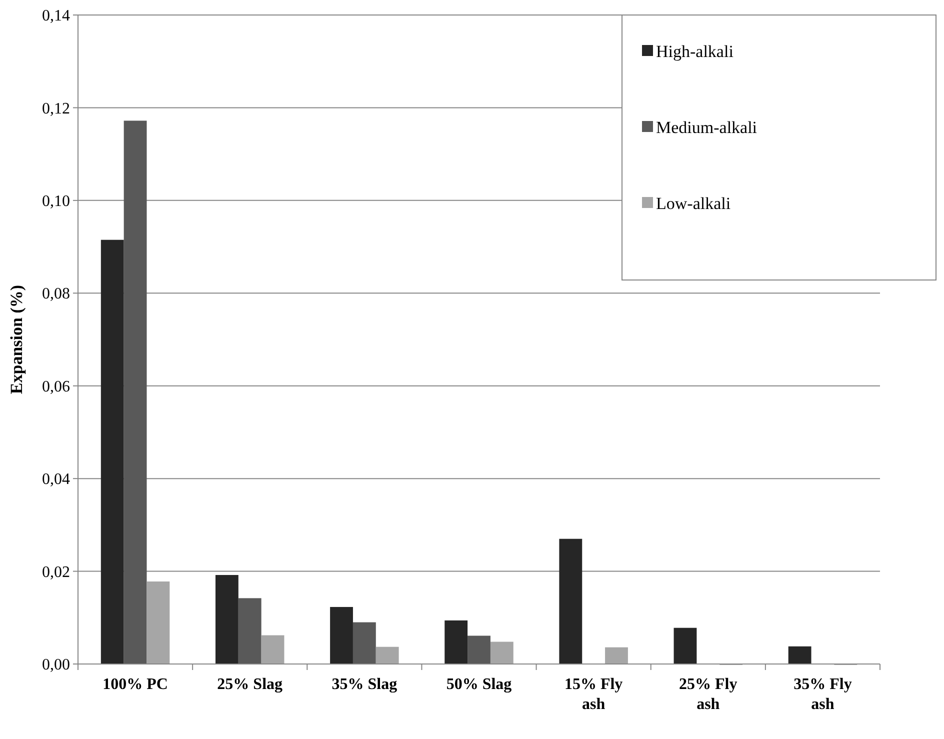 The height and width of the screenshot is (739, 944). Describe the element at coordinates (365, 684) in the screenshot. I see `x-tick-label: 35% Slag` at that location.